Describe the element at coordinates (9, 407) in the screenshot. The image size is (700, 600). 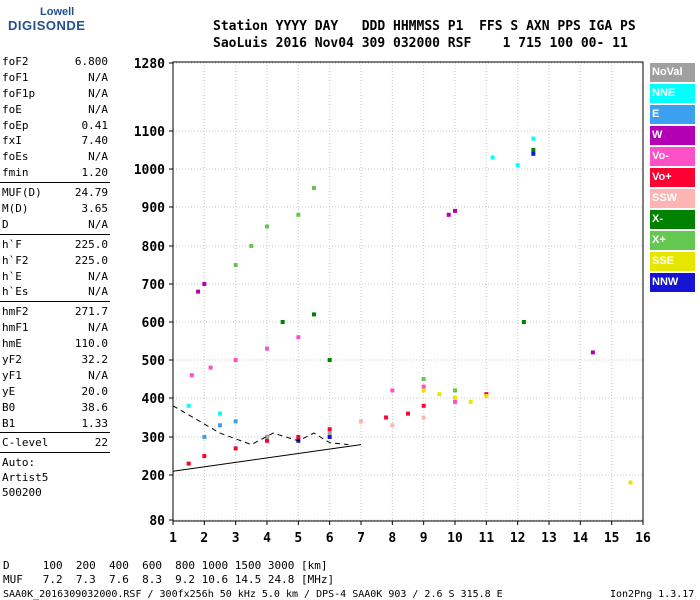
I see `param-key: B0` at that location.